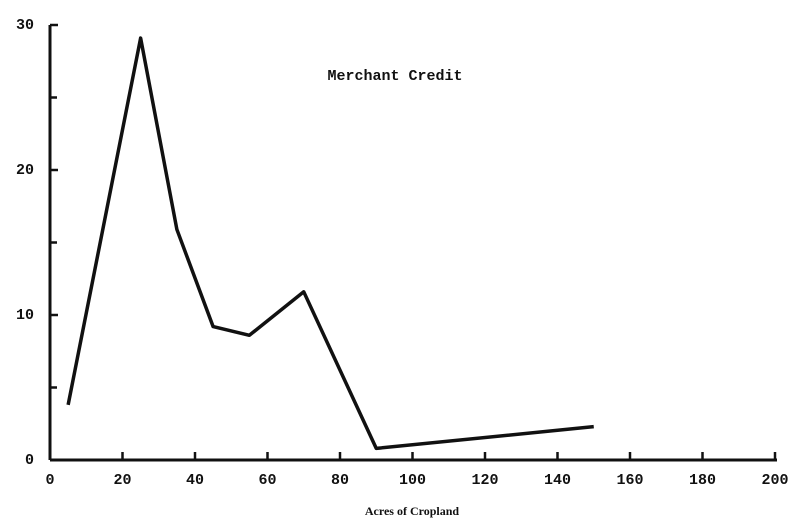 This screenshot has height=521, width=795. I want to click on x-tick-label: 120, so click(484, 480).